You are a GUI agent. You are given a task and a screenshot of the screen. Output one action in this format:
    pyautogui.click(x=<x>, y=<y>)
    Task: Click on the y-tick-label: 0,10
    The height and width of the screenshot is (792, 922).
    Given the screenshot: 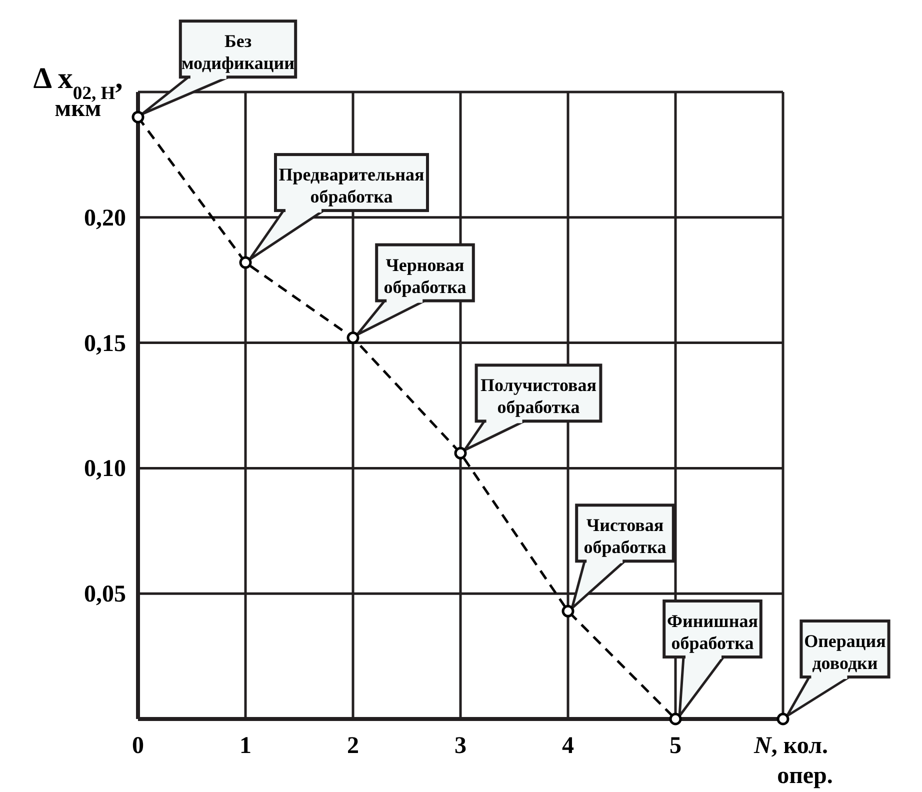 What is the action you would take?
    pyautogui.click(x=105, y=469)
    